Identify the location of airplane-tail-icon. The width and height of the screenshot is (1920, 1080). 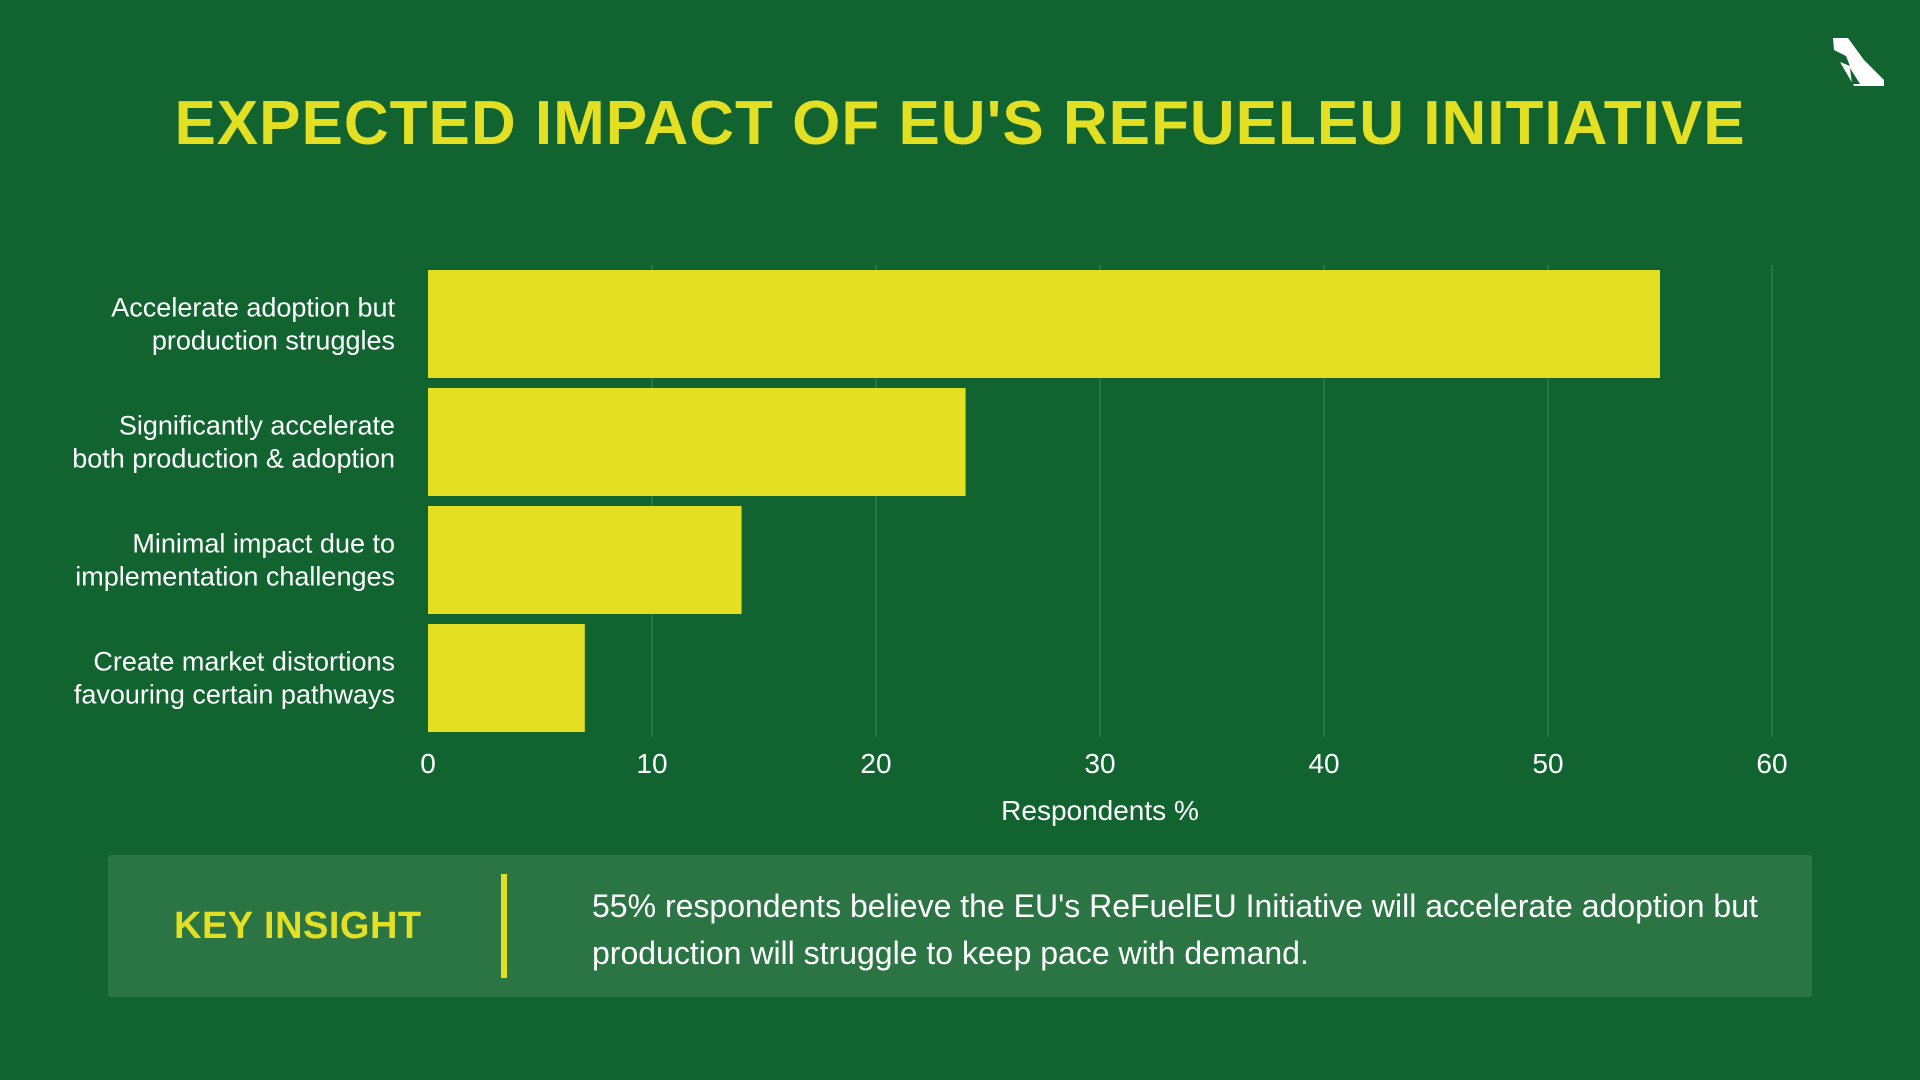
(1858, 62).